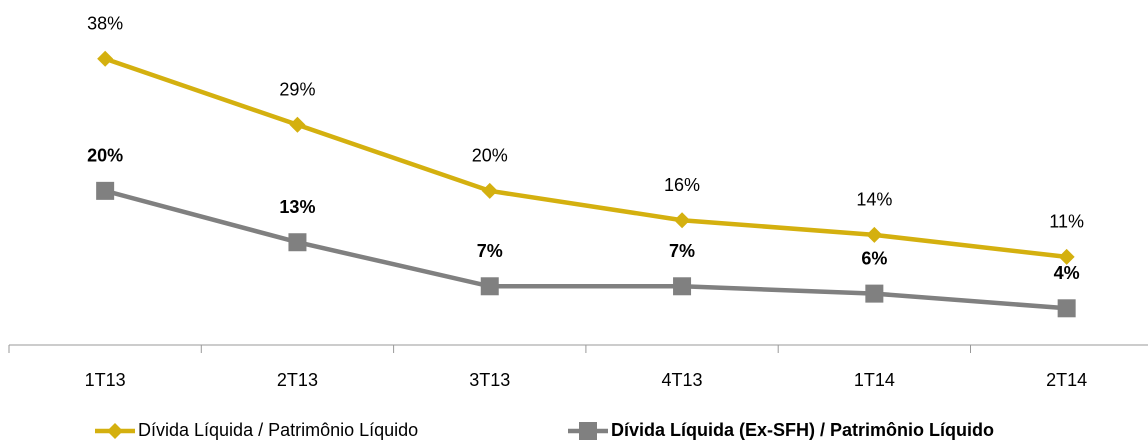  Describe the element at coordinates (682, 380) in the screenshot. I see `x-tick-label: 4T13` at that location.